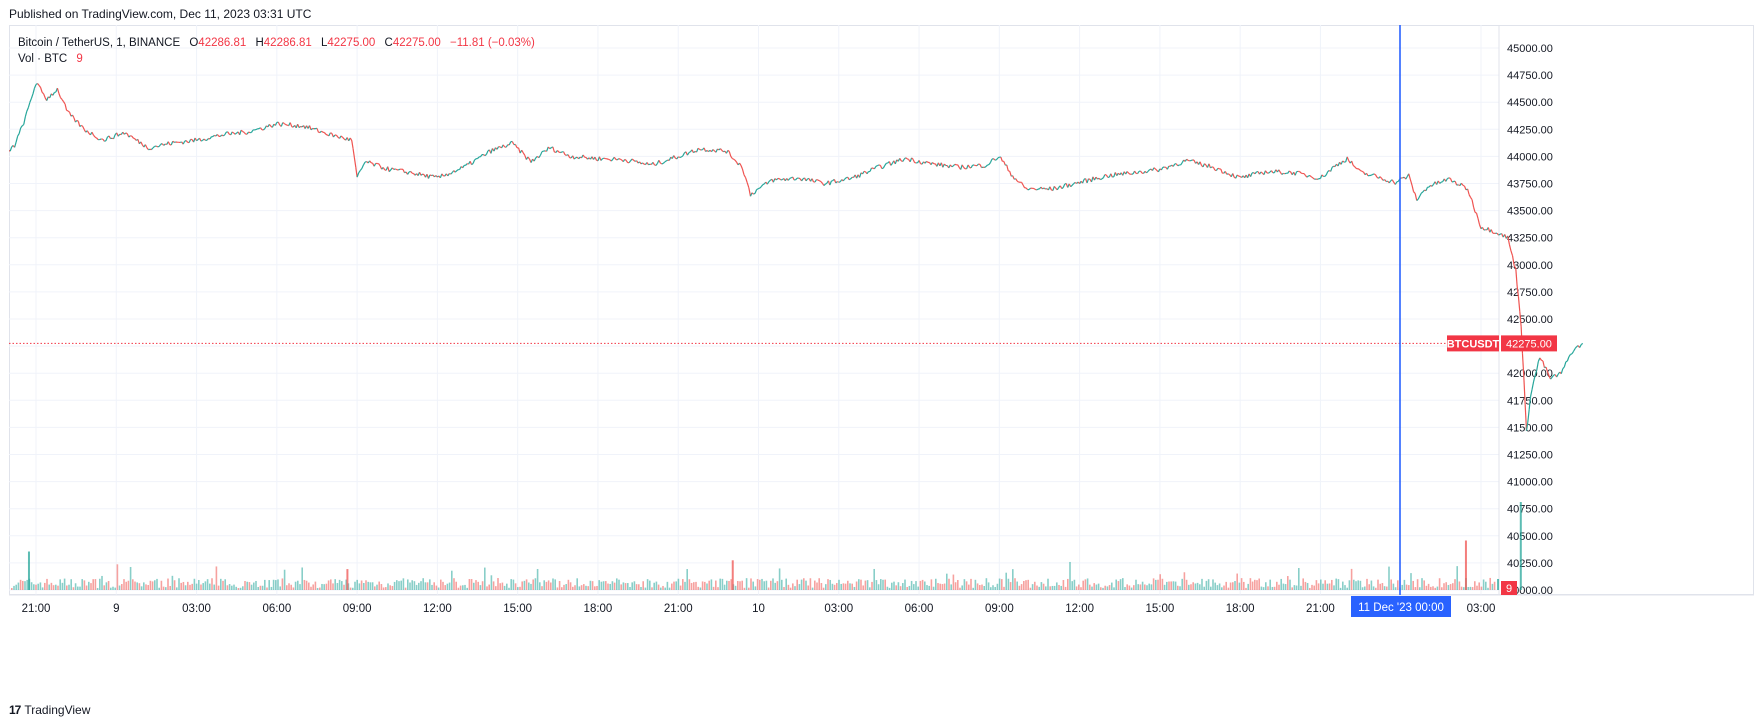 This screenshot has height=728, width=1755. I want to click on y-tick-label: 44500.00, so click(1530, 103).